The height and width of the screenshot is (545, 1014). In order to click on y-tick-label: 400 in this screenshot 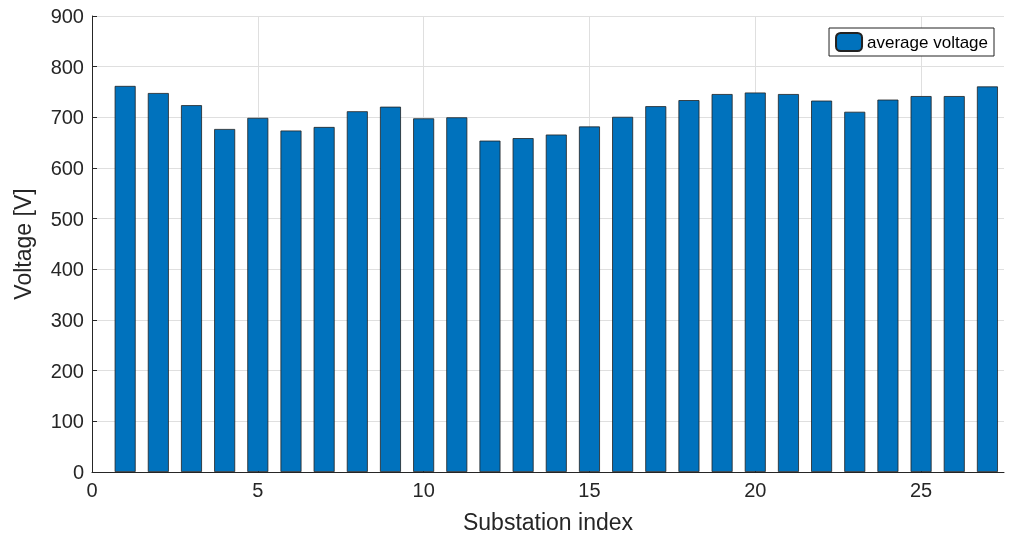, I will do `click(67, 269)`.